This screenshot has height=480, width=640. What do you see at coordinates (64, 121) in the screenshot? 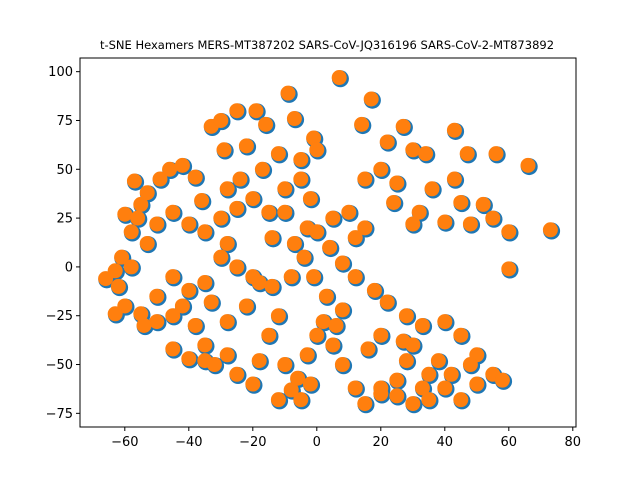
I see `y-tick-label: 75` at bounding box center [64, 121].